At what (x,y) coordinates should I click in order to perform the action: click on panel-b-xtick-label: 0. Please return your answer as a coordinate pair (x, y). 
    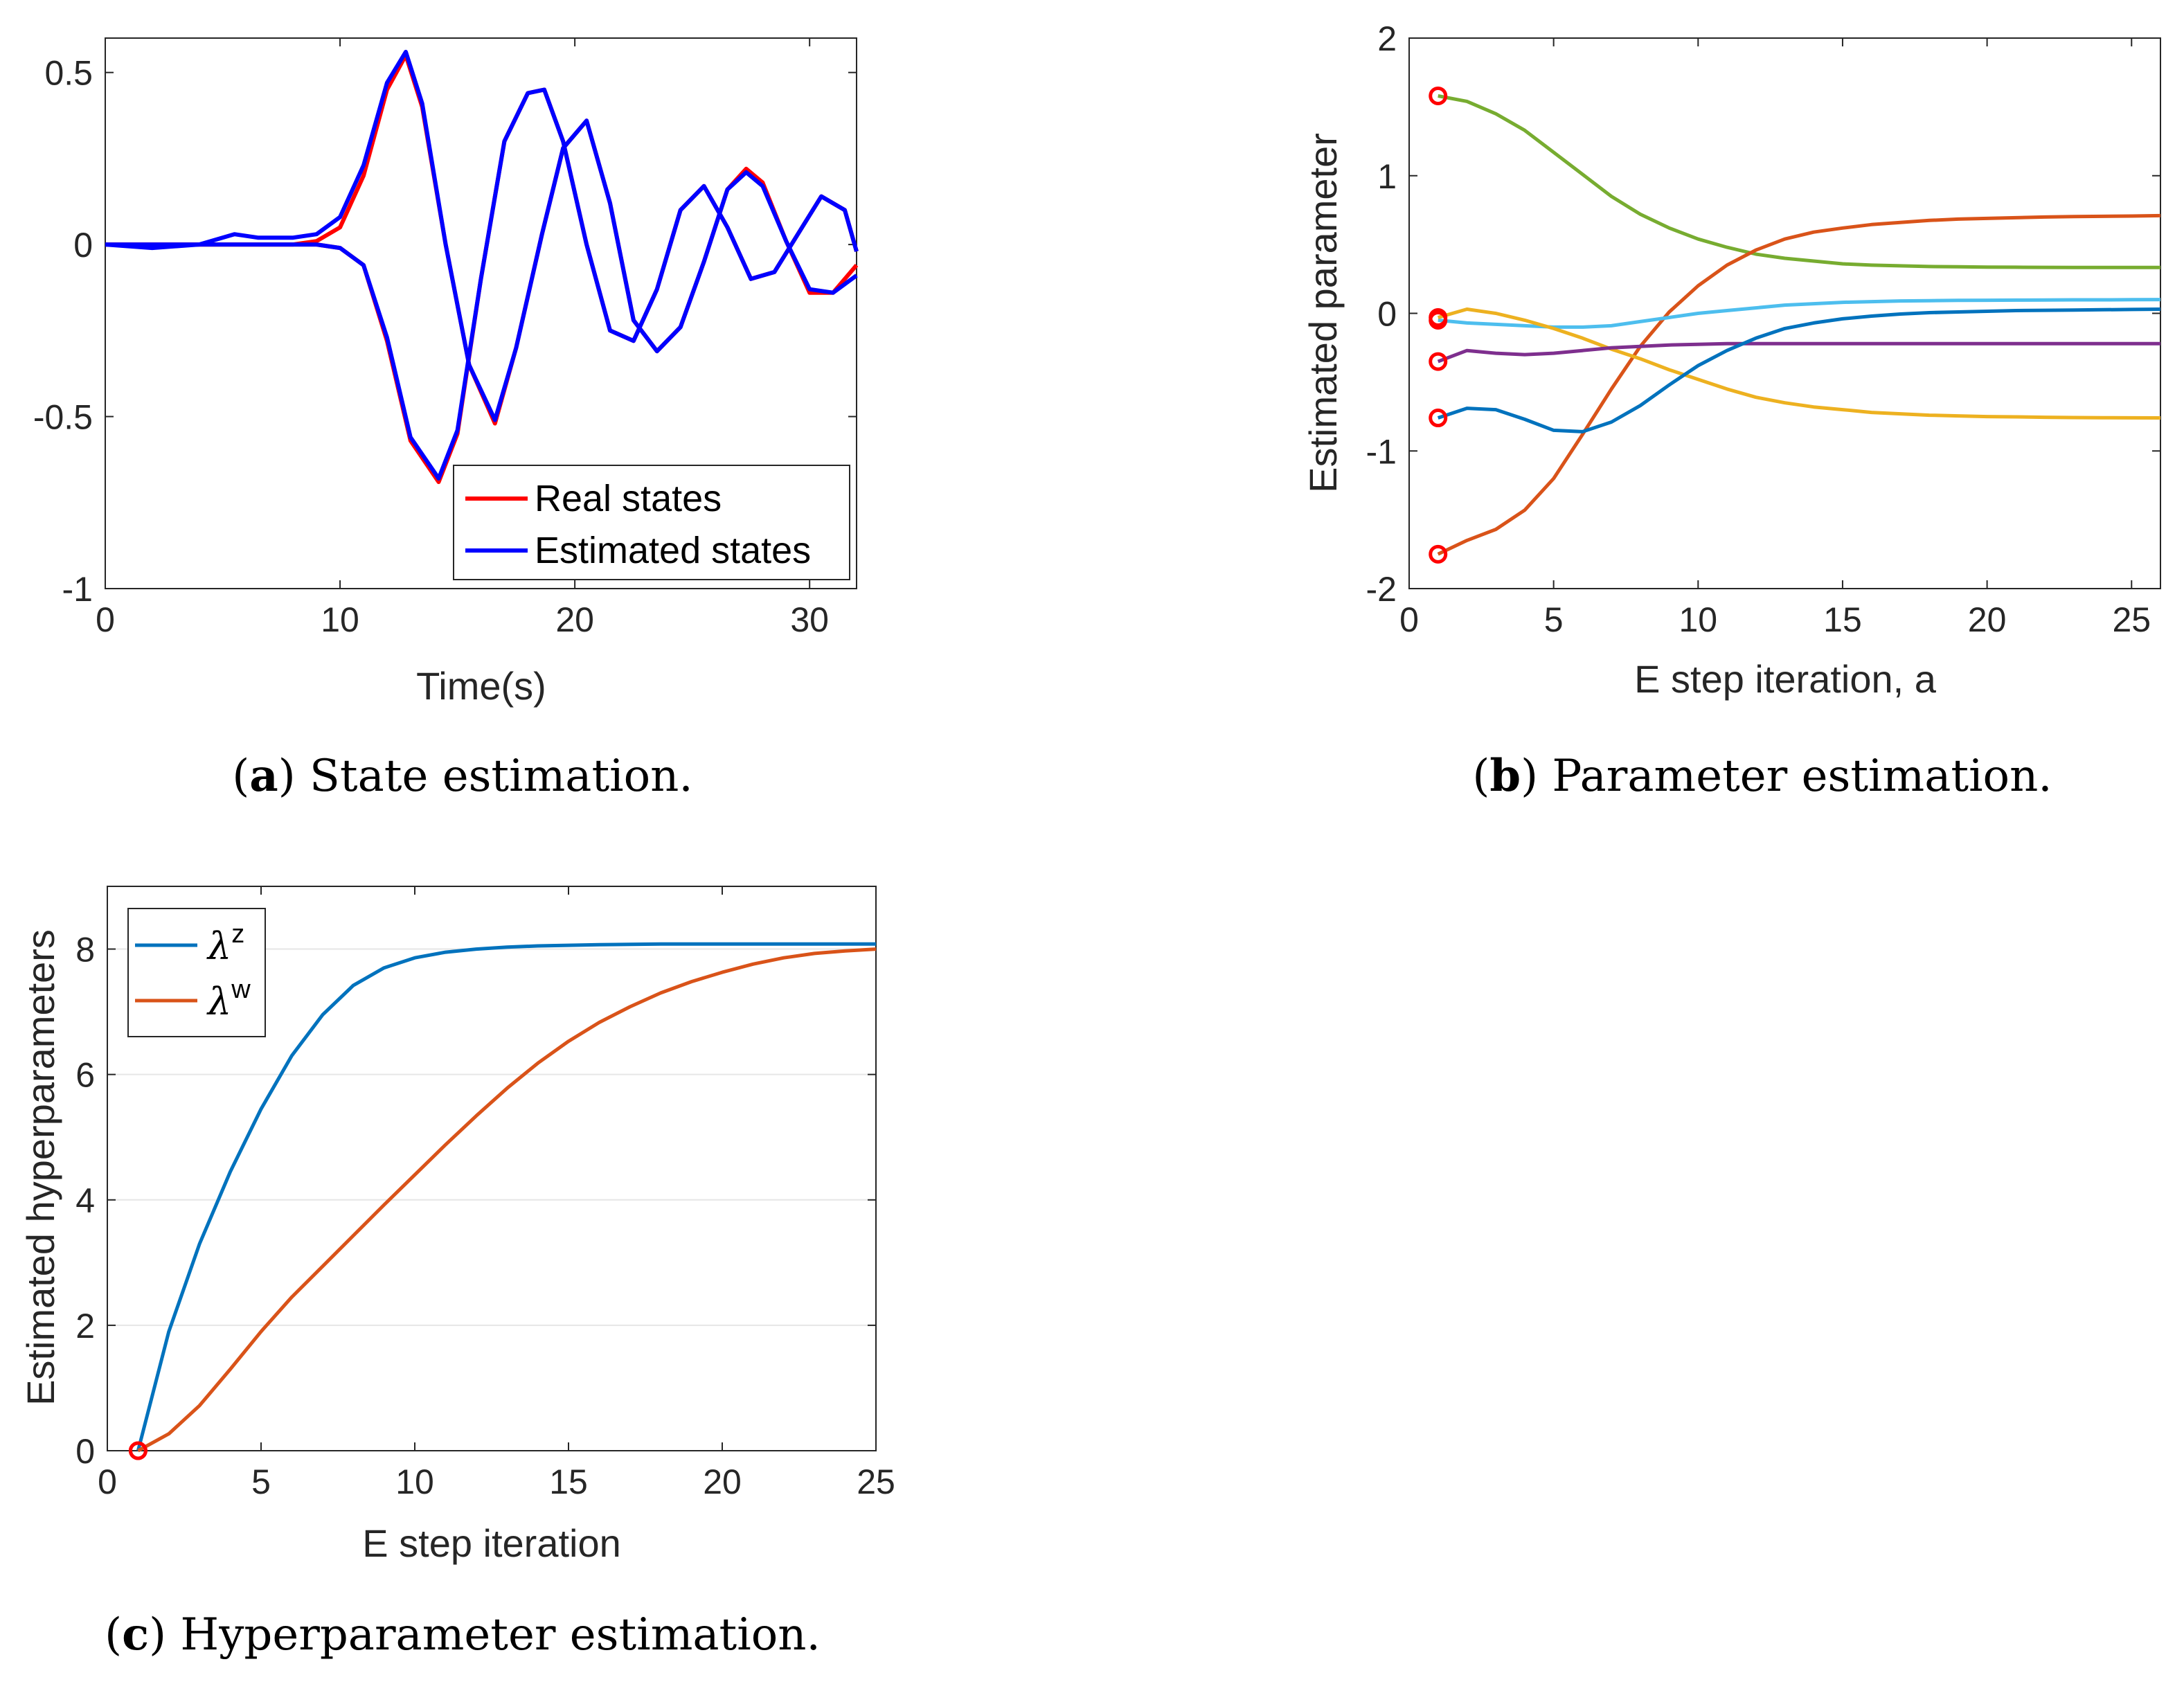
    Looking at the image, I should click on (1409, 619).